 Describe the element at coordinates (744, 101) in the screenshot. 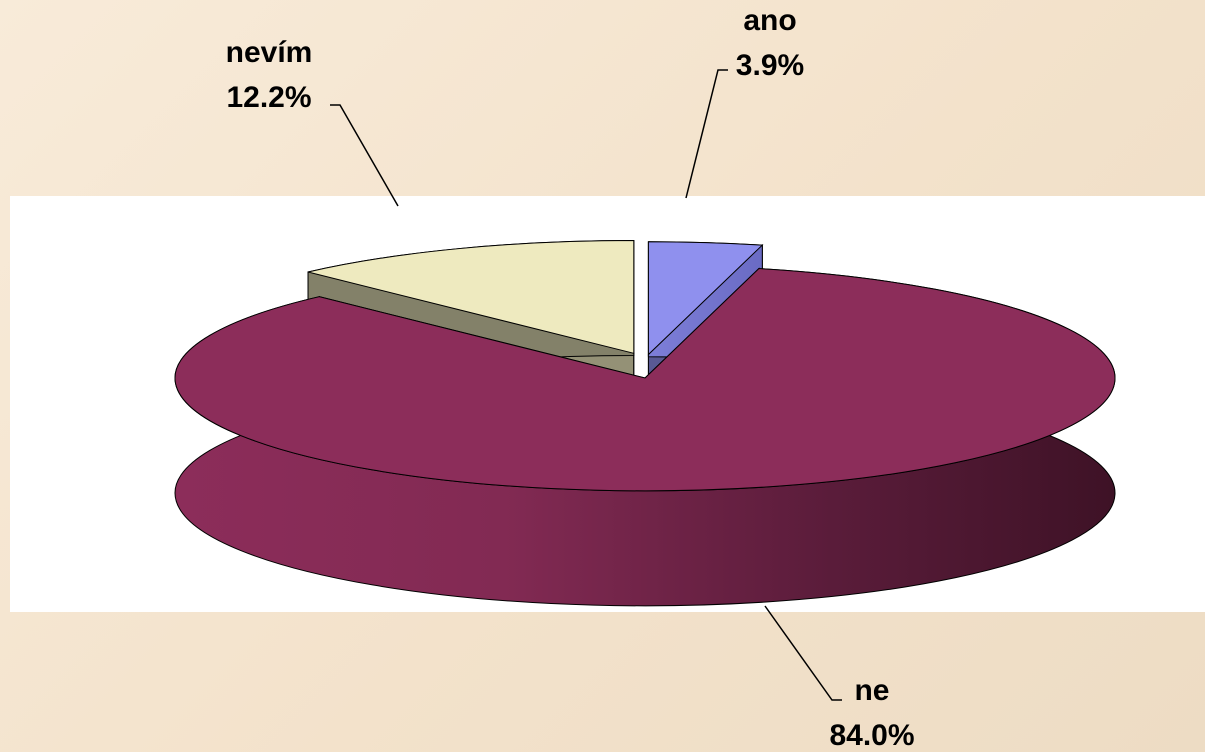

I see `data-label-ano: ano 3.9%` at that location.